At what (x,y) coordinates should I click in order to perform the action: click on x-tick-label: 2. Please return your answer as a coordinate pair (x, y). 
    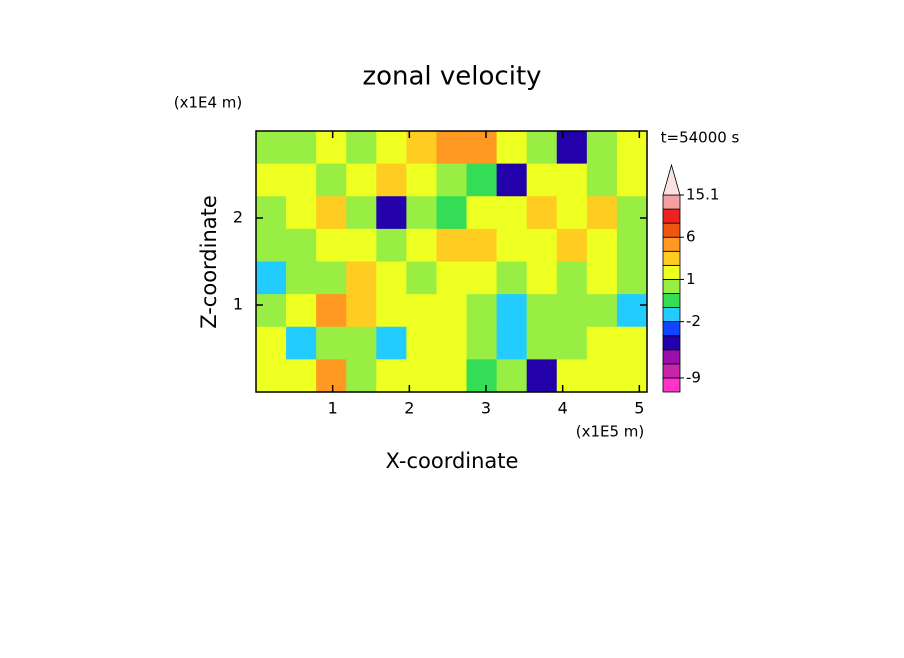
    Looking at the image, I should click on (409, 408).